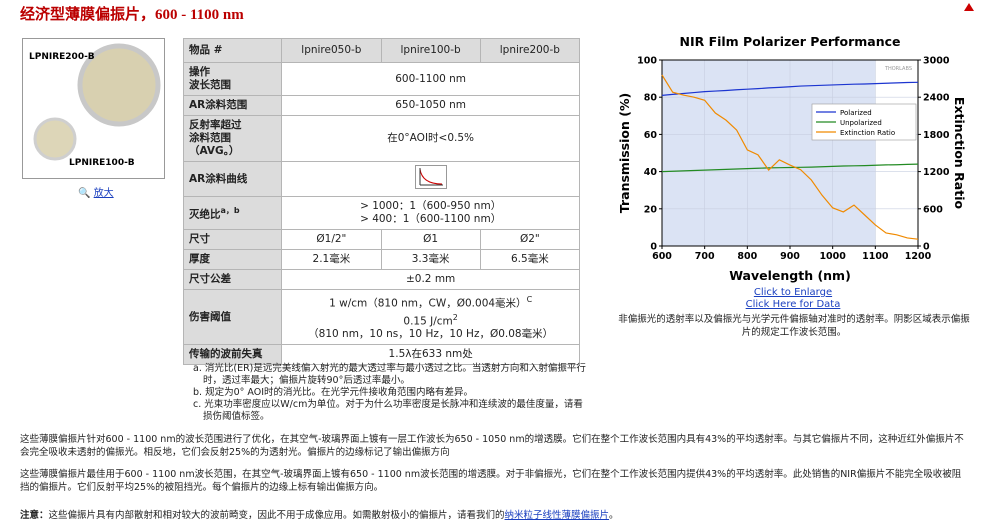 The image size is (989, 528). What do you see at coordinates (331, 239) in the screenshot?
I see `cell-text: Ø1/2"` at bounding box center [331, 239].